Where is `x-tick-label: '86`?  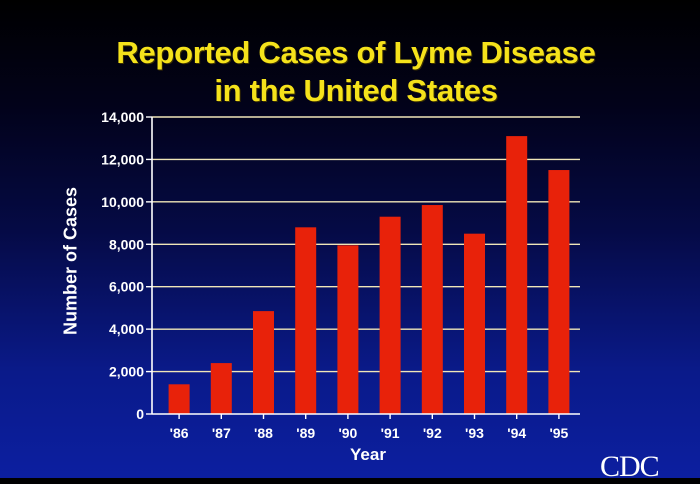
x-tick-label: '86 is located at coordinates (179, 433).